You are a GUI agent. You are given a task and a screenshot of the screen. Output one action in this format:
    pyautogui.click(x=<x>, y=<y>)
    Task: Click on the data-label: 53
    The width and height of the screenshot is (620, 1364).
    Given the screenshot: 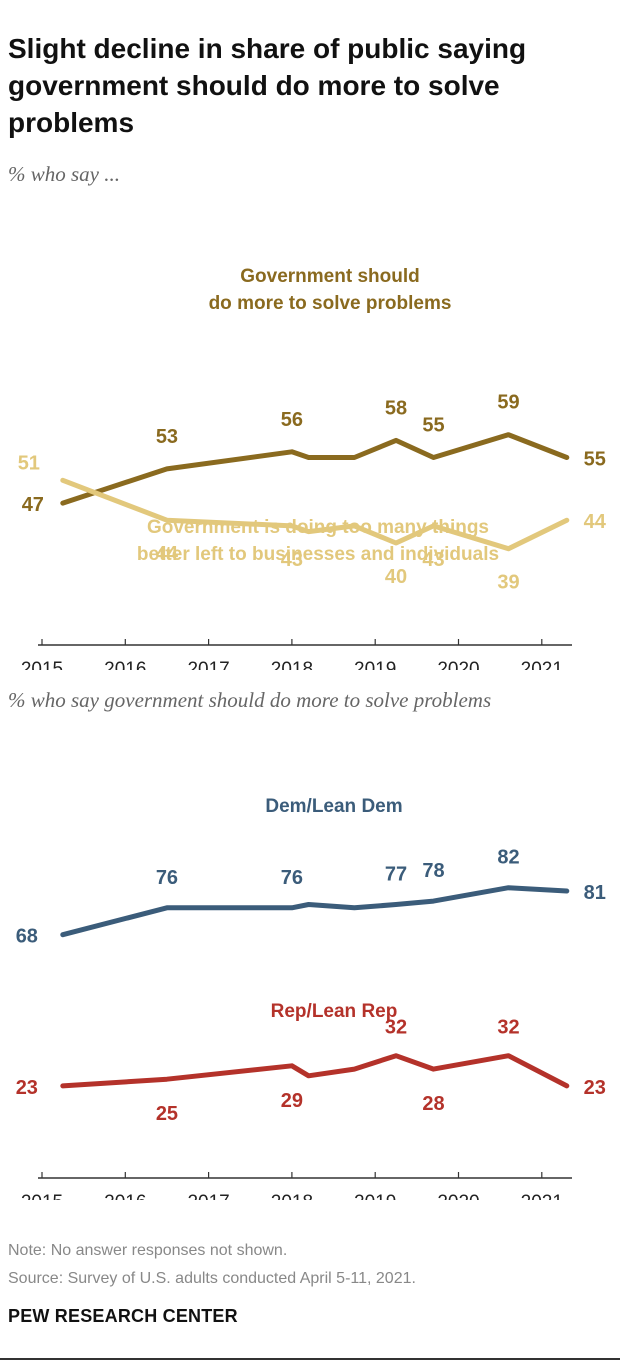 What is the action you would take?
    pyautogui.click(x=167, y=437)
    